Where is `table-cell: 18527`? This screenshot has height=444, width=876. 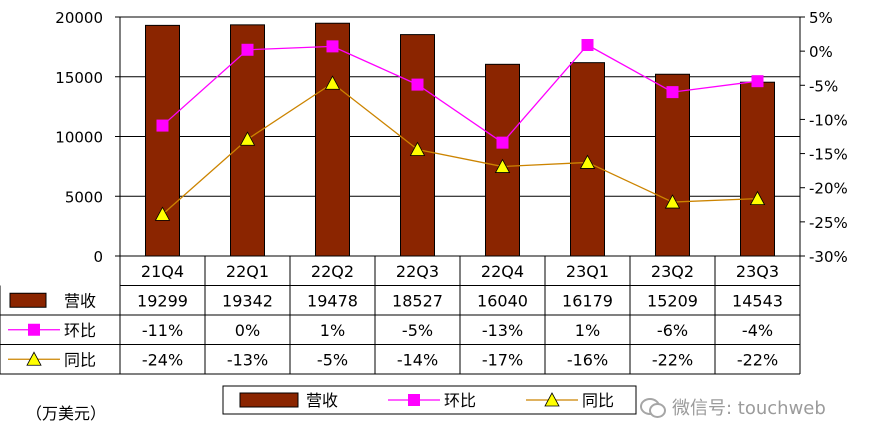
table-cell: 18527 is located at coordinates (417, 300).